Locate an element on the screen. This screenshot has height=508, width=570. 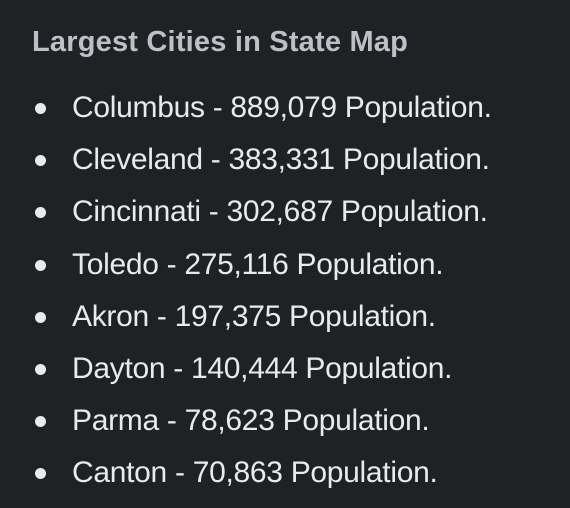
list-item: Dayton - 140,444 Population. is located at coordinates (301, 369).